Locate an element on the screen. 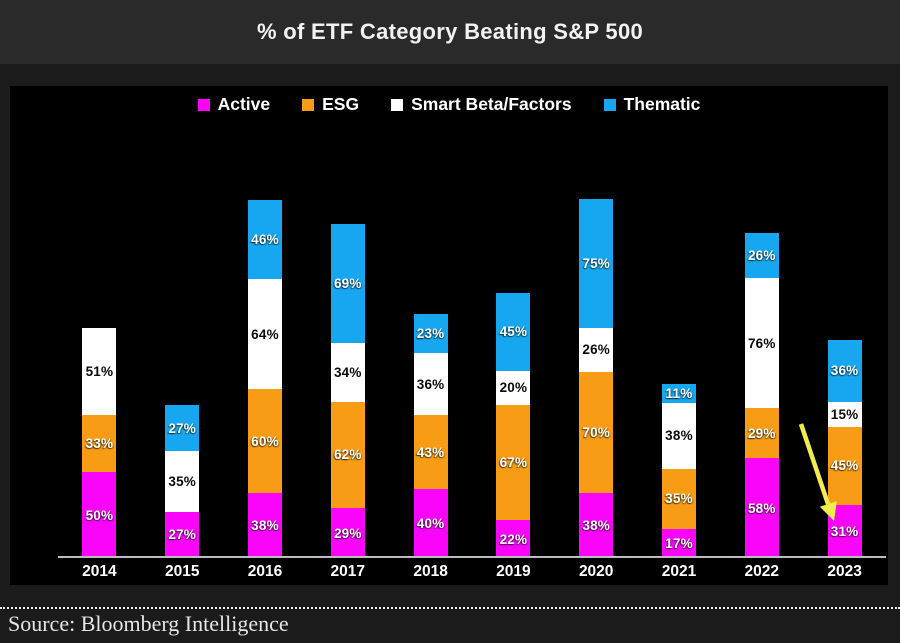 This screenshot has height=643, width=900. bar-segment: 67% is located at coordinates (513, 462).